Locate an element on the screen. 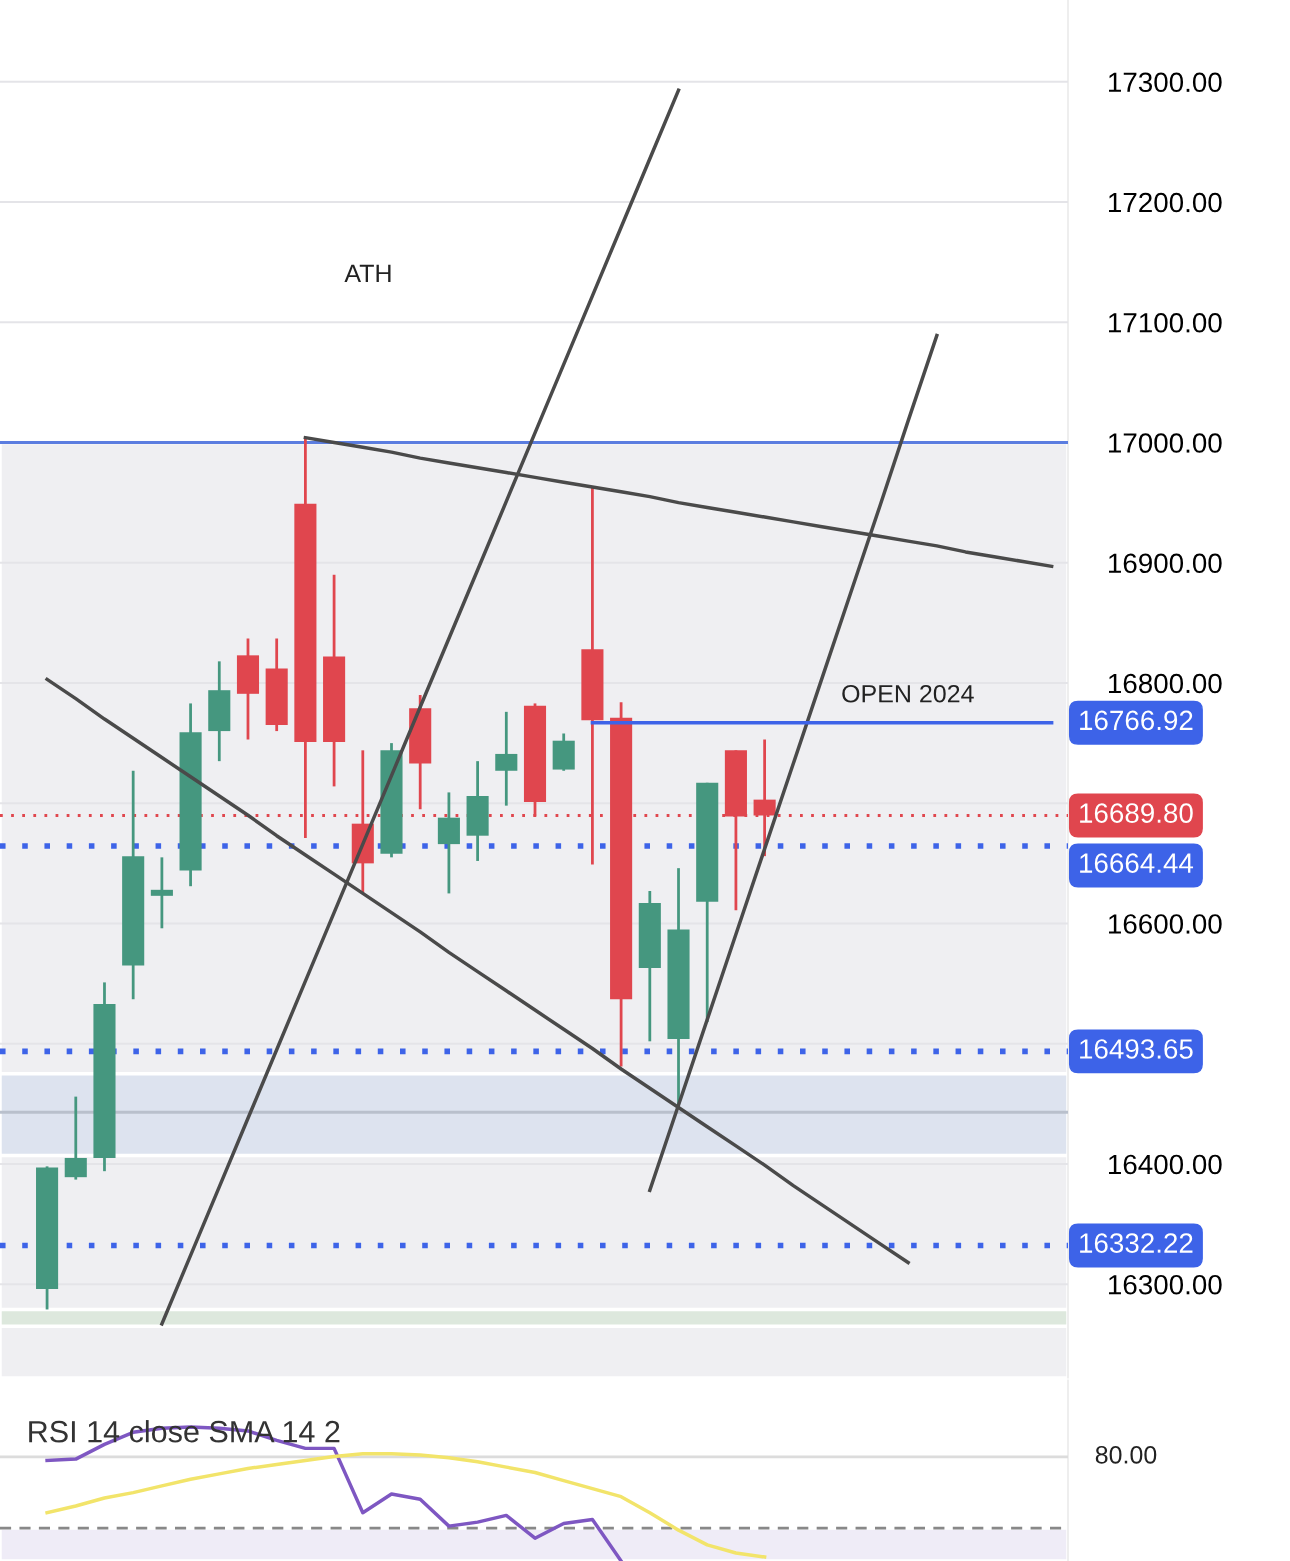 The height and width of the screenshot is (1561, 1290). text: 80.00 is located at coordinates (1126, 1454).